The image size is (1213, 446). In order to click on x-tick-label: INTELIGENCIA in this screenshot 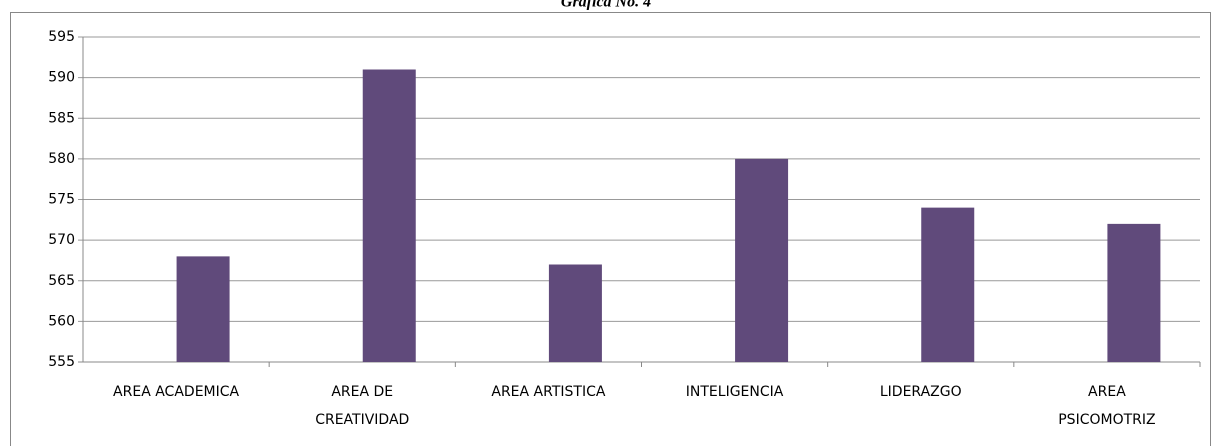, I will do `click(735, 392)`.